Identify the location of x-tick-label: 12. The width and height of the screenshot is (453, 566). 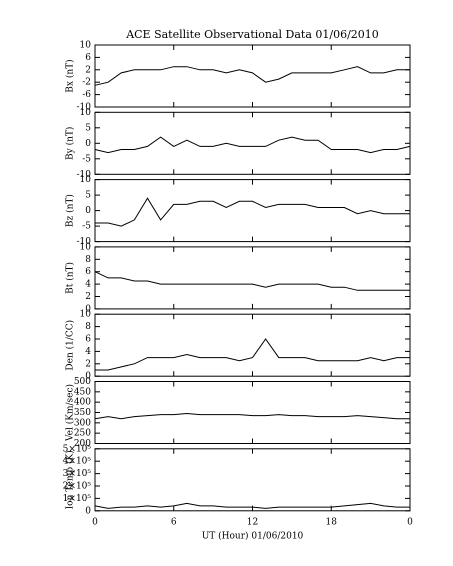
(252, 522).